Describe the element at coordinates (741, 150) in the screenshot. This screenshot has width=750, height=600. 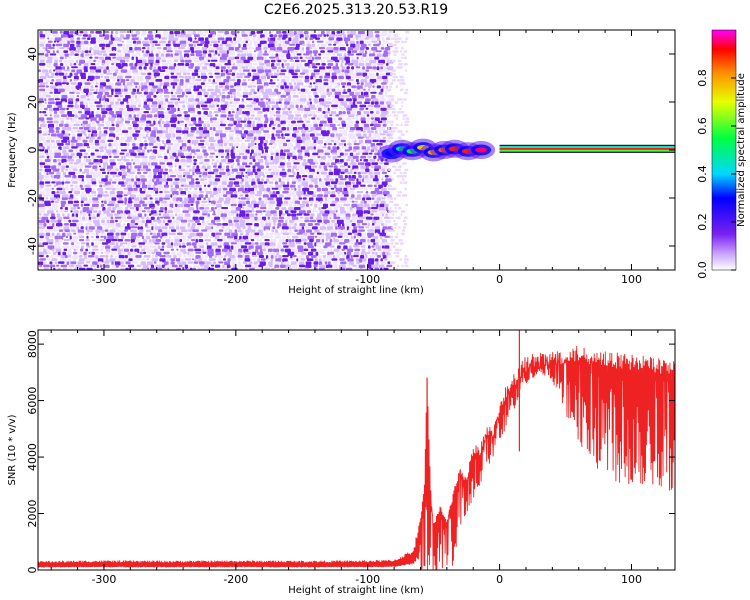
I see `colorbar-label: Normalized spectral amplitude` at that location.